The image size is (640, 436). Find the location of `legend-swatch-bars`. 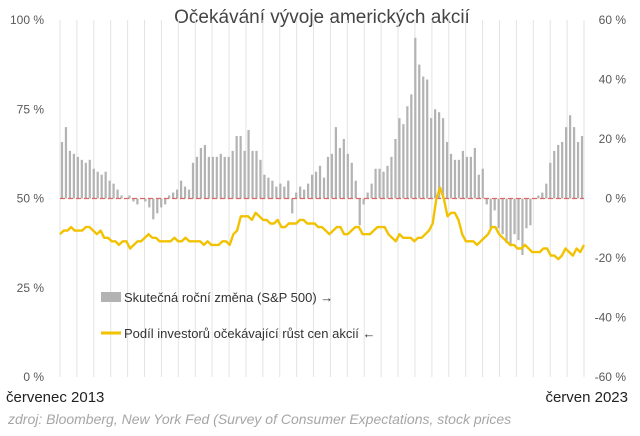

legend-swatch-bars is located at coordinates (111, 297).